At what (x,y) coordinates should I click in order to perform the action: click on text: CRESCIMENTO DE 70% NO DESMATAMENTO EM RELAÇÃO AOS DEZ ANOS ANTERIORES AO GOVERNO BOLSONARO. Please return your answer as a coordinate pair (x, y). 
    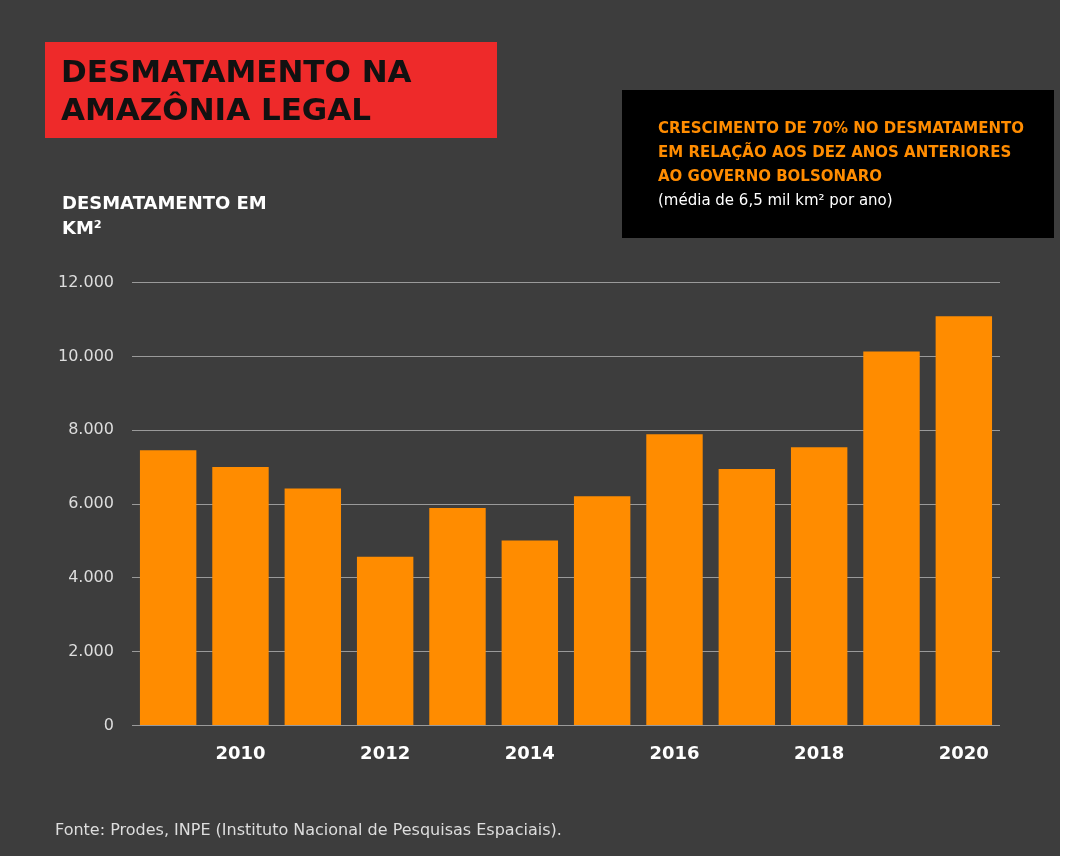
    Looking at the image, I should click on (841, 152).